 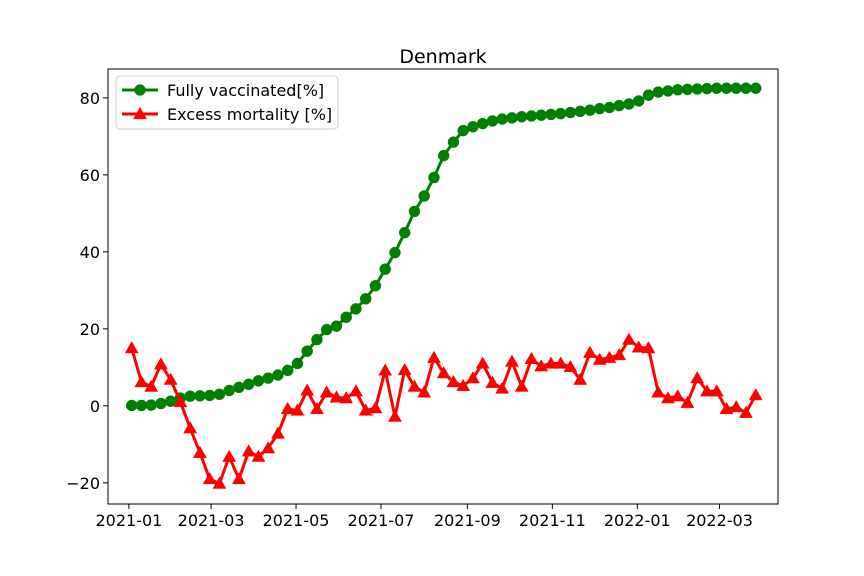 I want to click on legend-item: Fully vaccinated[%], so click(x=223, y=90).